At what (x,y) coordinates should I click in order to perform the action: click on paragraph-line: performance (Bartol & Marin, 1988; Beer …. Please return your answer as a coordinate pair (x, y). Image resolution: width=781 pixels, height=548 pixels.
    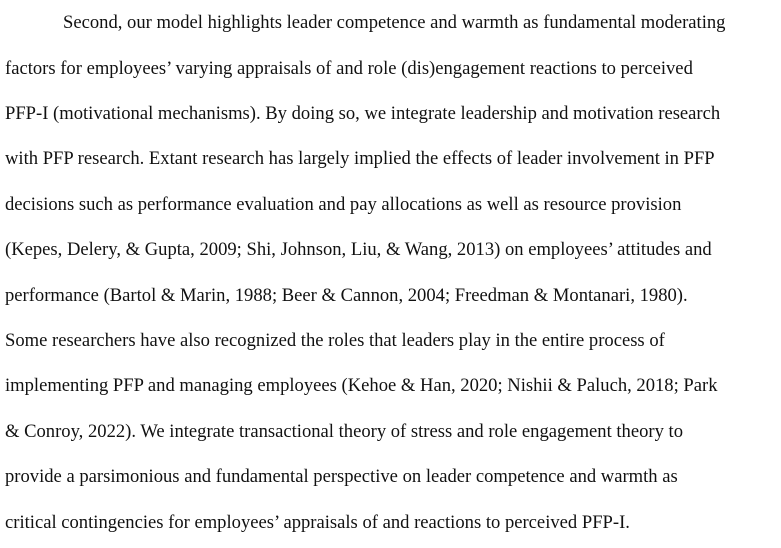
    Looking at the image, I should click on (346, 295).